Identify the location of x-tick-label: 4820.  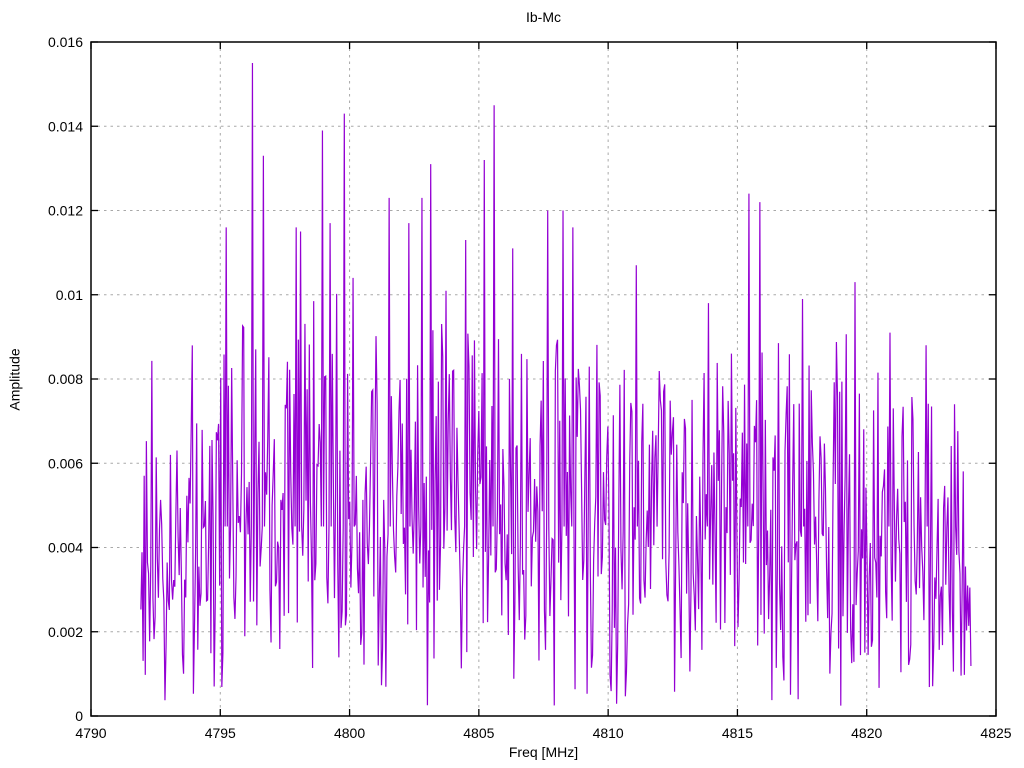
(866, 733).